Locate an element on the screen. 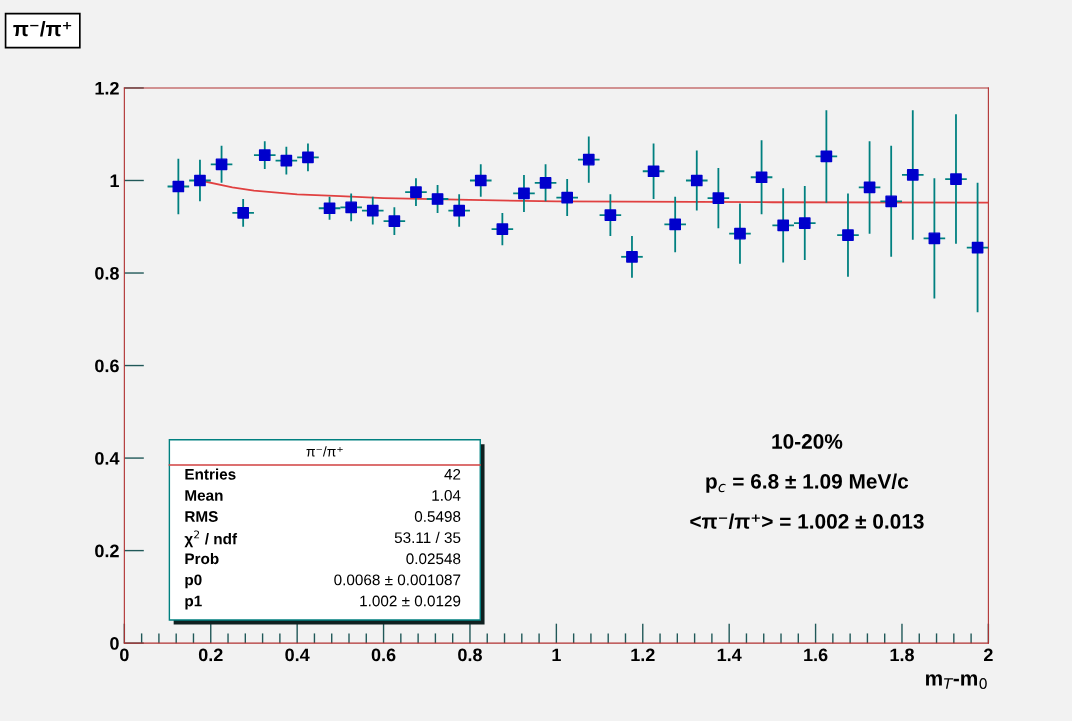  x-tick-label: 1.6 is located at coordinates (816, 655).